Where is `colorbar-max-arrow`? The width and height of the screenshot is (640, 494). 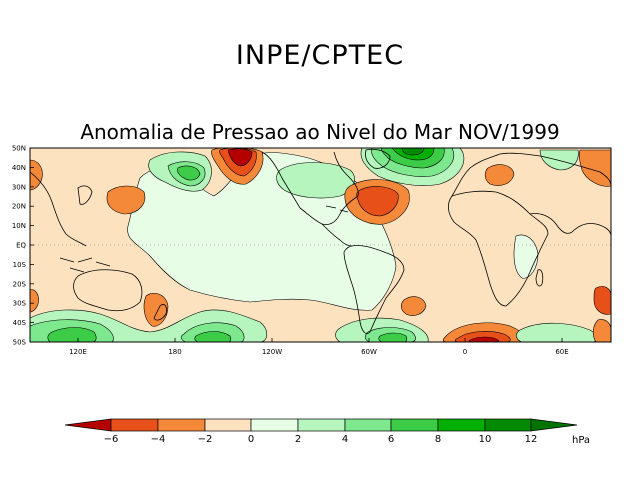
colorbar-max-arrow is located at coordinates (554, 425).